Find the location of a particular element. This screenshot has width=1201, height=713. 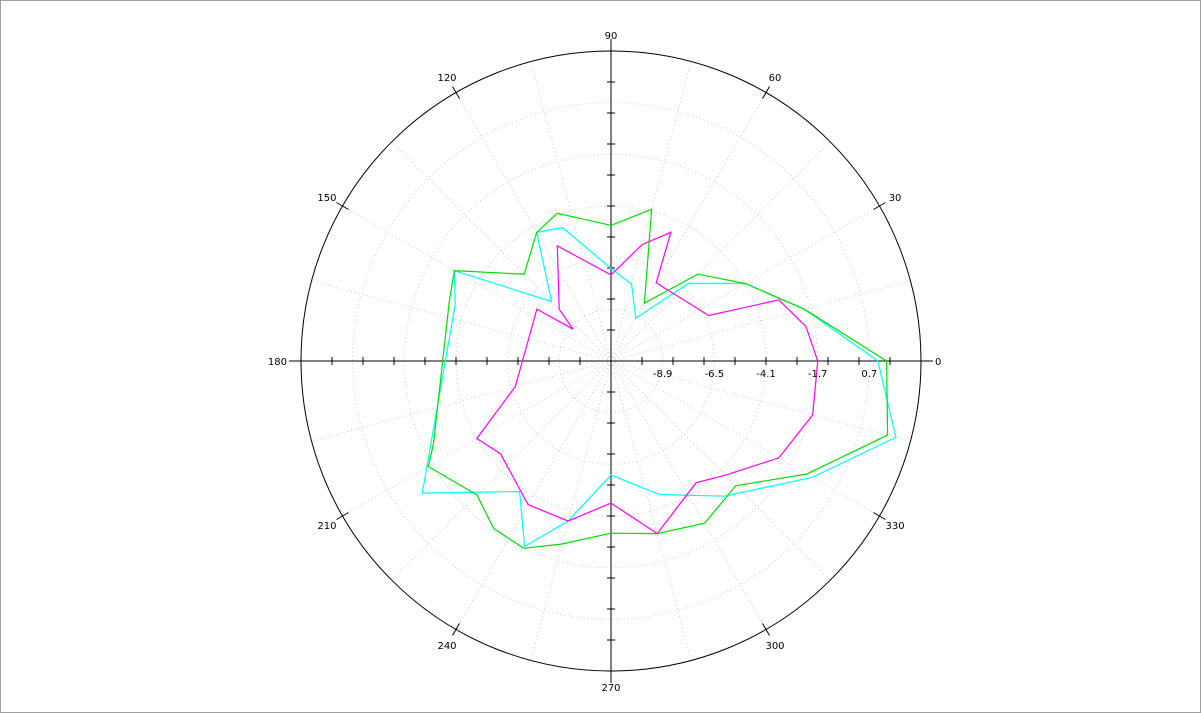

angle-label: 60 is located at coordinates (775, 78).